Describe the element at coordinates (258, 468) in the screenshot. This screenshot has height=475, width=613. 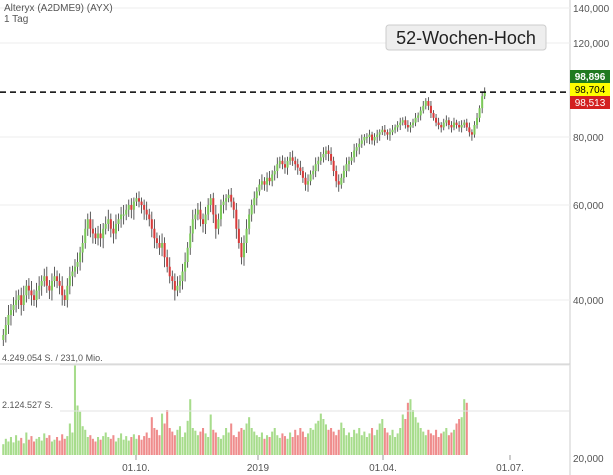
I see `x-tick-label: 2019` at that location.